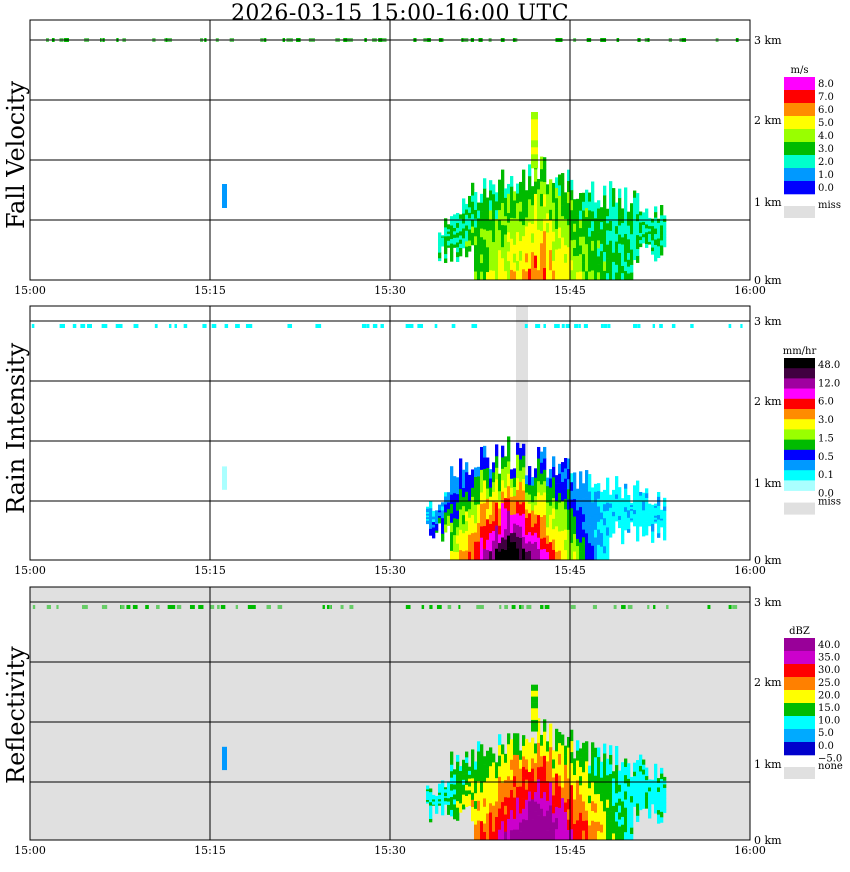 The image size is (850, 872). What do you see at coordinates (224, 478) in the screenshot?
I see `isolated-echo` at bounding box center [224, 478].